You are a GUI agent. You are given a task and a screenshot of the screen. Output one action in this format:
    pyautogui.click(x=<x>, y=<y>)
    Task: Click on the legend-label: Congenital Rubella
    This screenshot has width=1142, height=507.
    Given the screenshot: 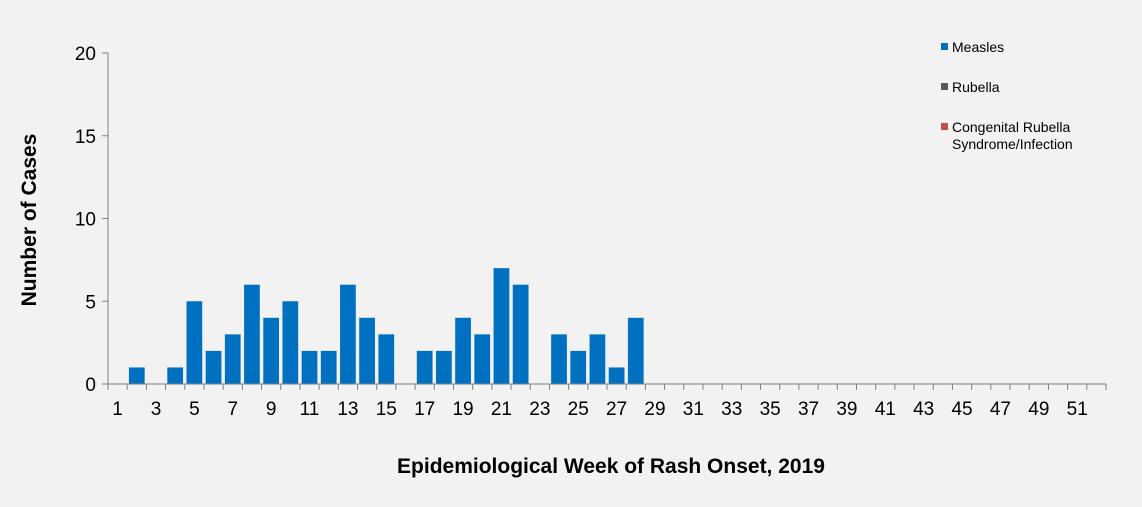 What is the action you would take?
    pyautogui.click(x=1011, y=127)
    